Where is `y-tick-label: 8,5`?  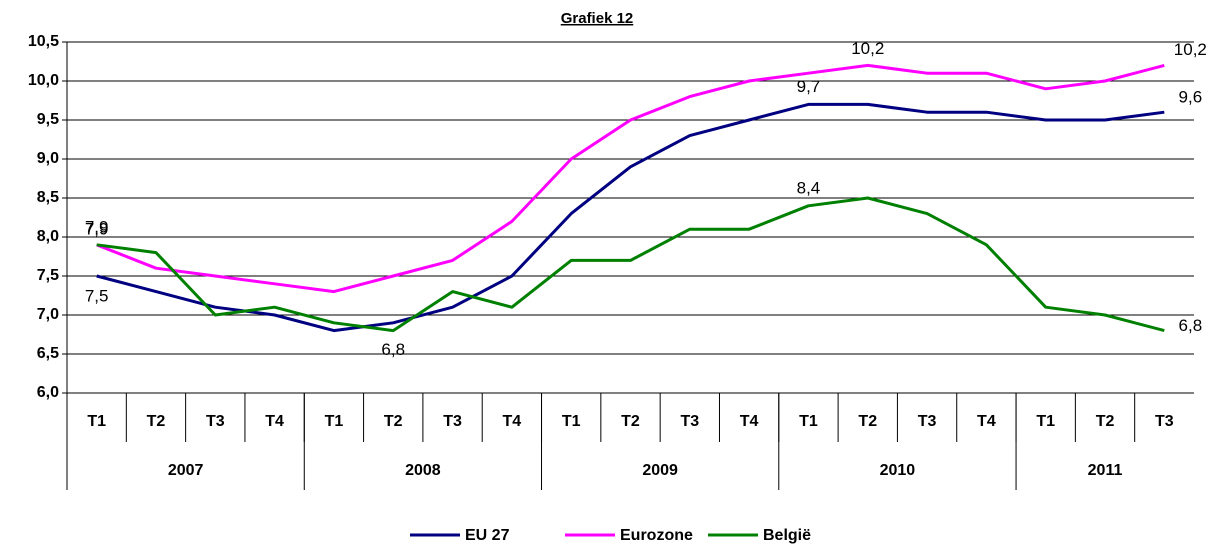 y-tick-label: 8,5 is located at coordinates (48, 197).